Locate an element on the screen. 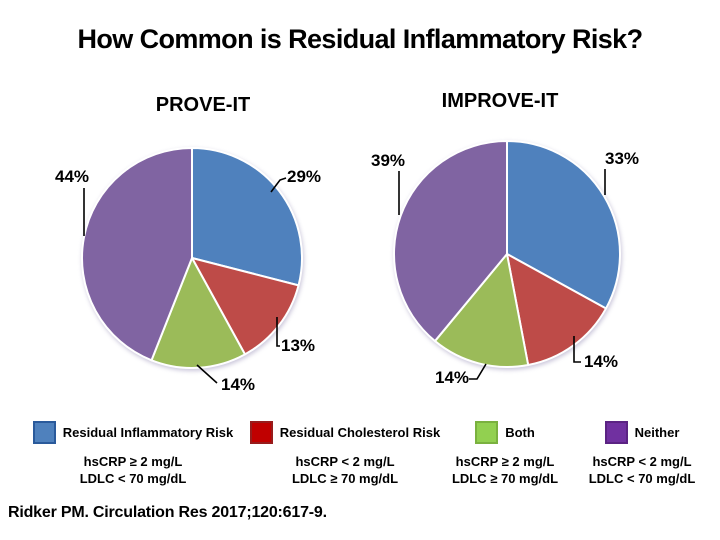 The width and height of the screenshot is (720, 540). legend-criteria: hsCRP ≥ 2 mg/L LDLC < 70 mg/dL is located at coordinates (133, 470).